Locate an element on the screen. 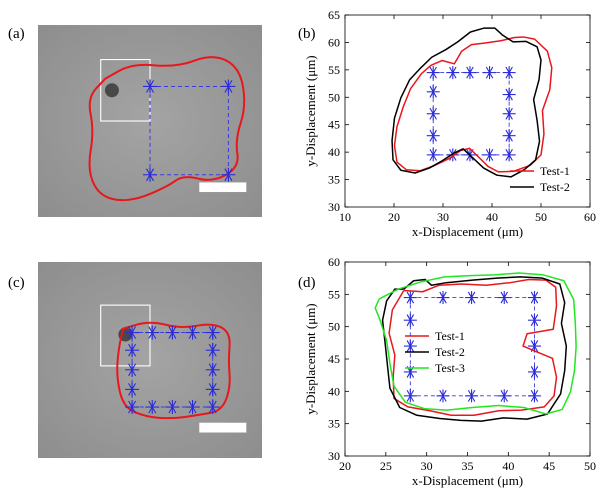 The width and height of the screenshot is (605, 495). micrograph-a is located at coordinates (150, 121).